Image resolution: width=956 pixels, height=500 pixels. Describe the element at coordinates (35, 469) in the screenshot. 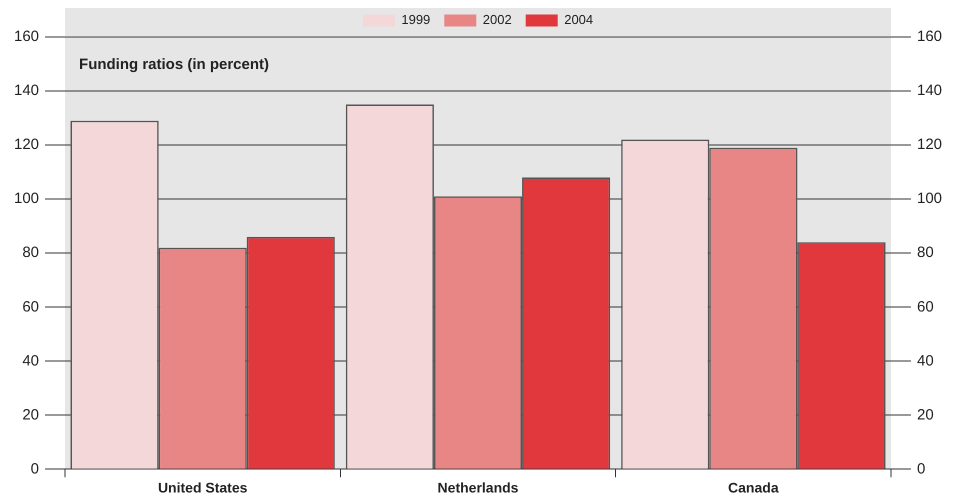

I see `y-tick-label: 0` at that location.